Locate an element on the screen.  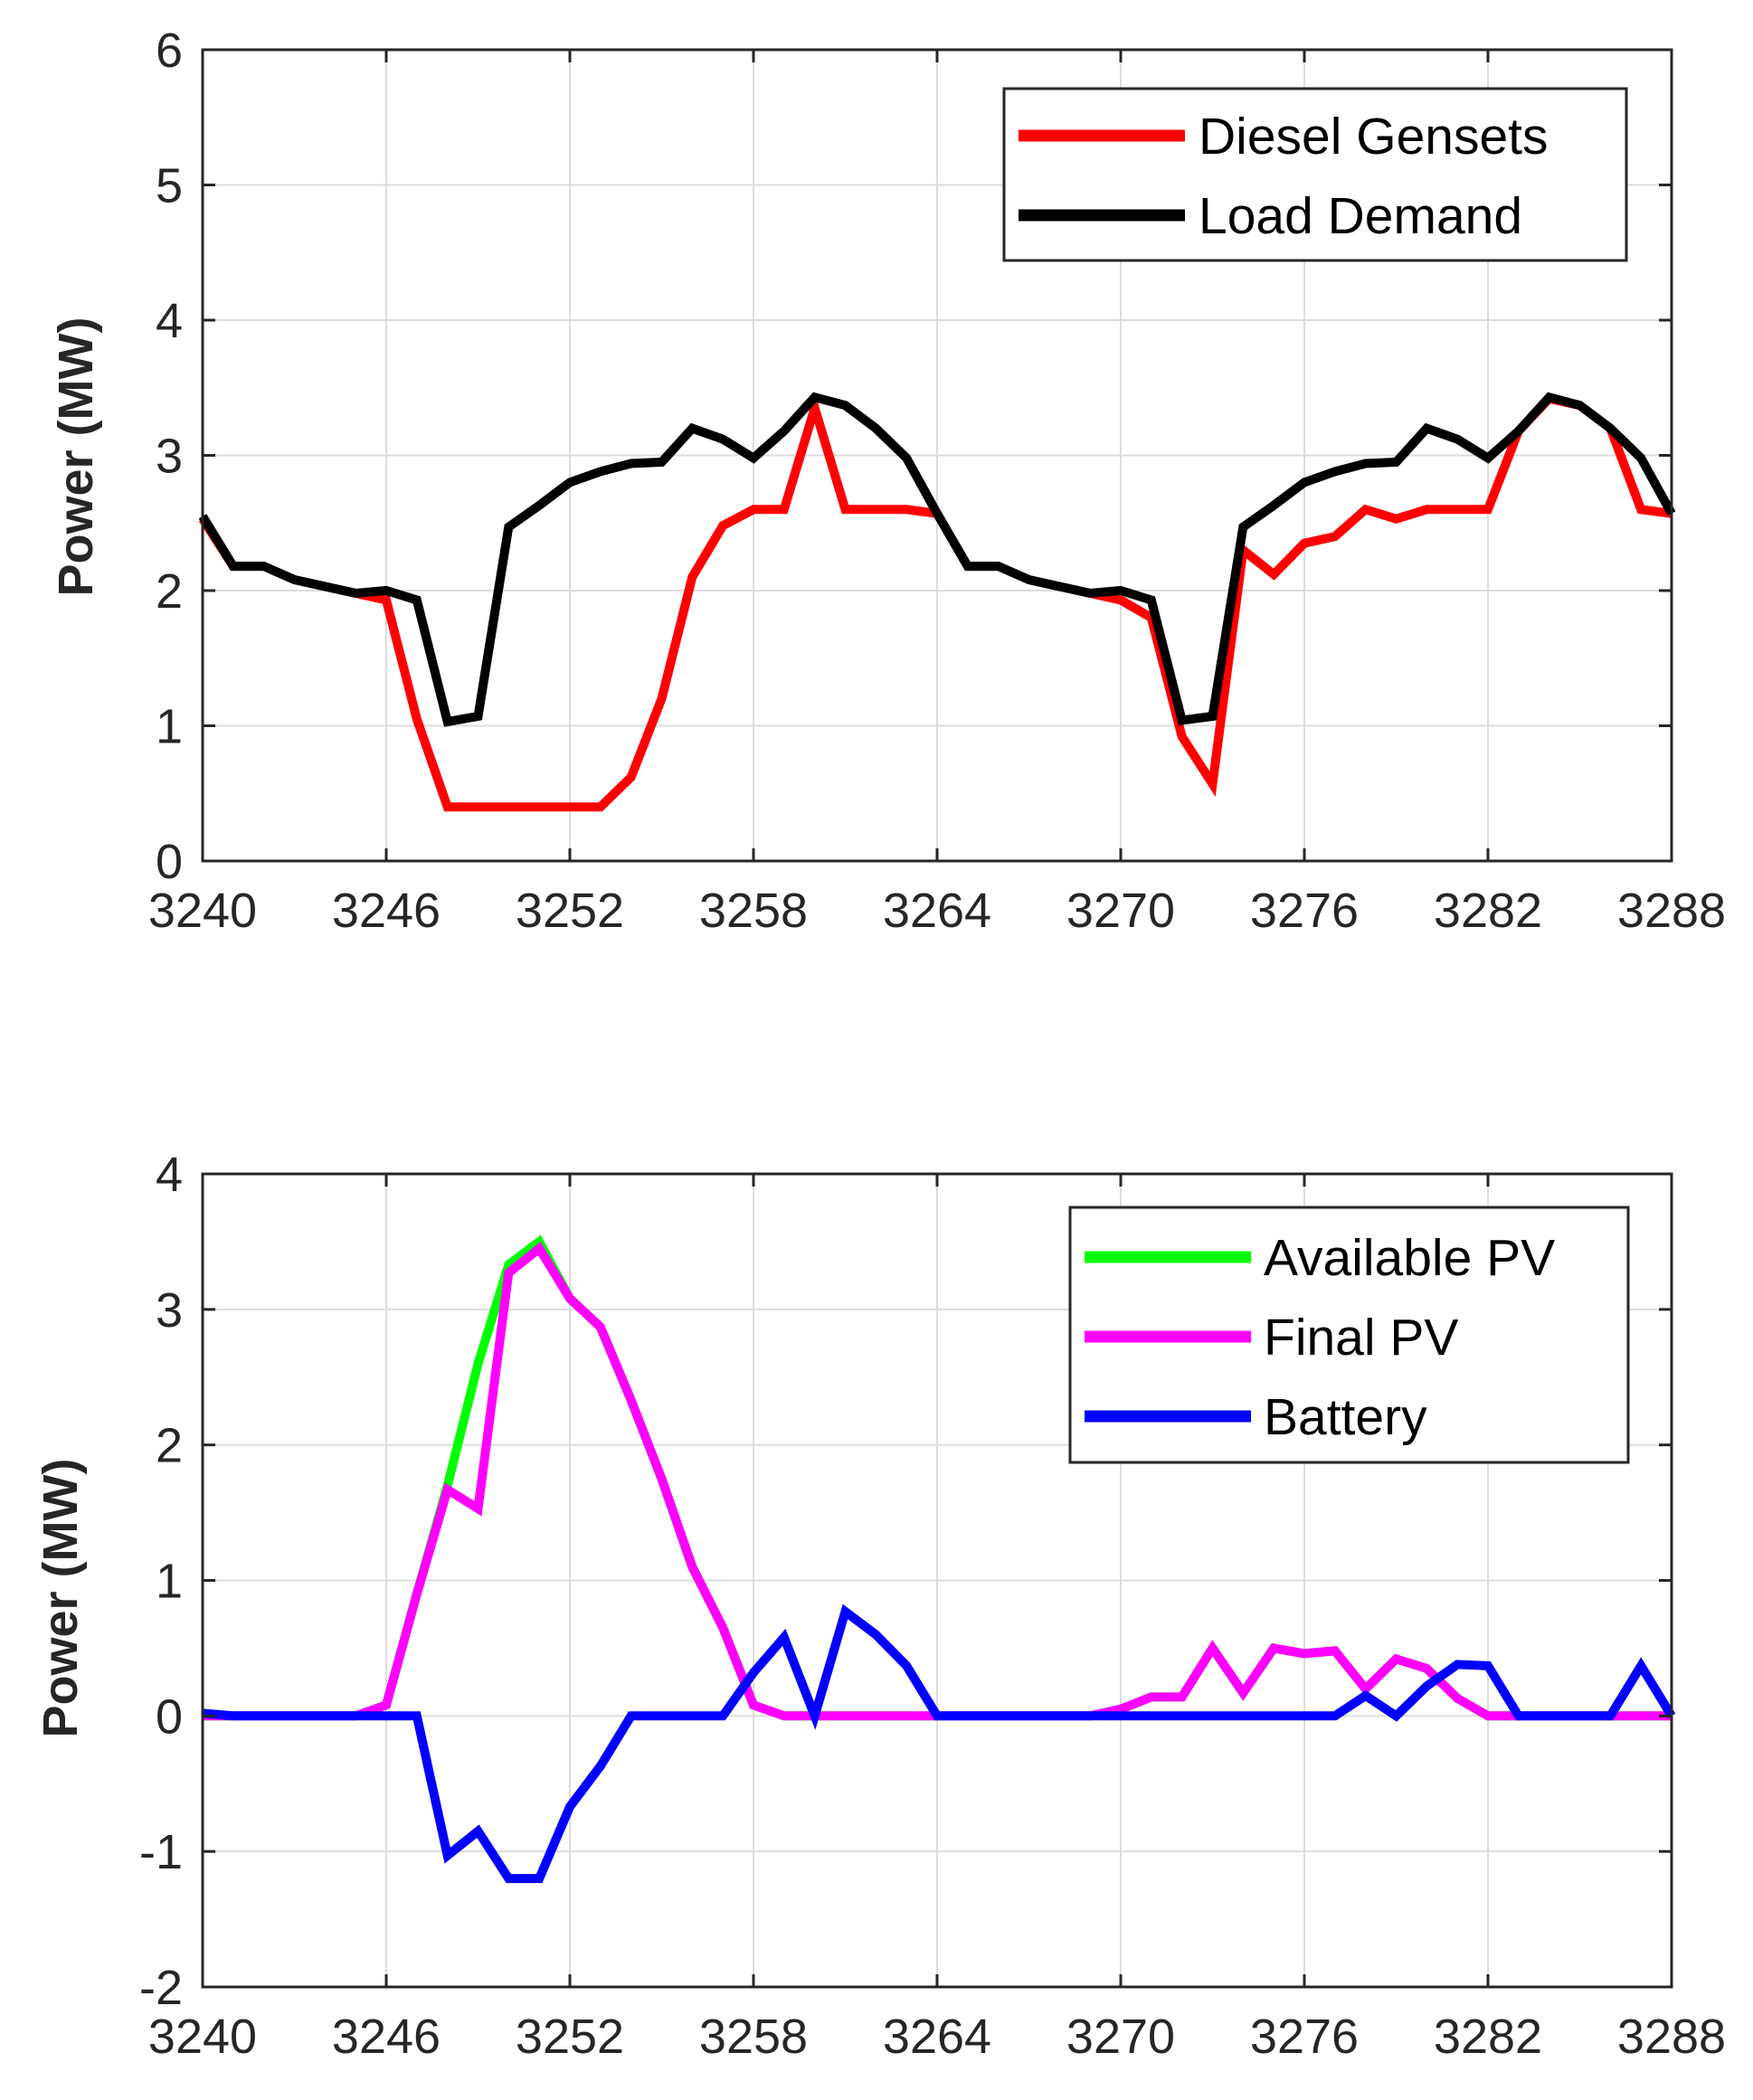
bottom-xtick-label-3264: 3264 is located at coordinates (937, 2037).